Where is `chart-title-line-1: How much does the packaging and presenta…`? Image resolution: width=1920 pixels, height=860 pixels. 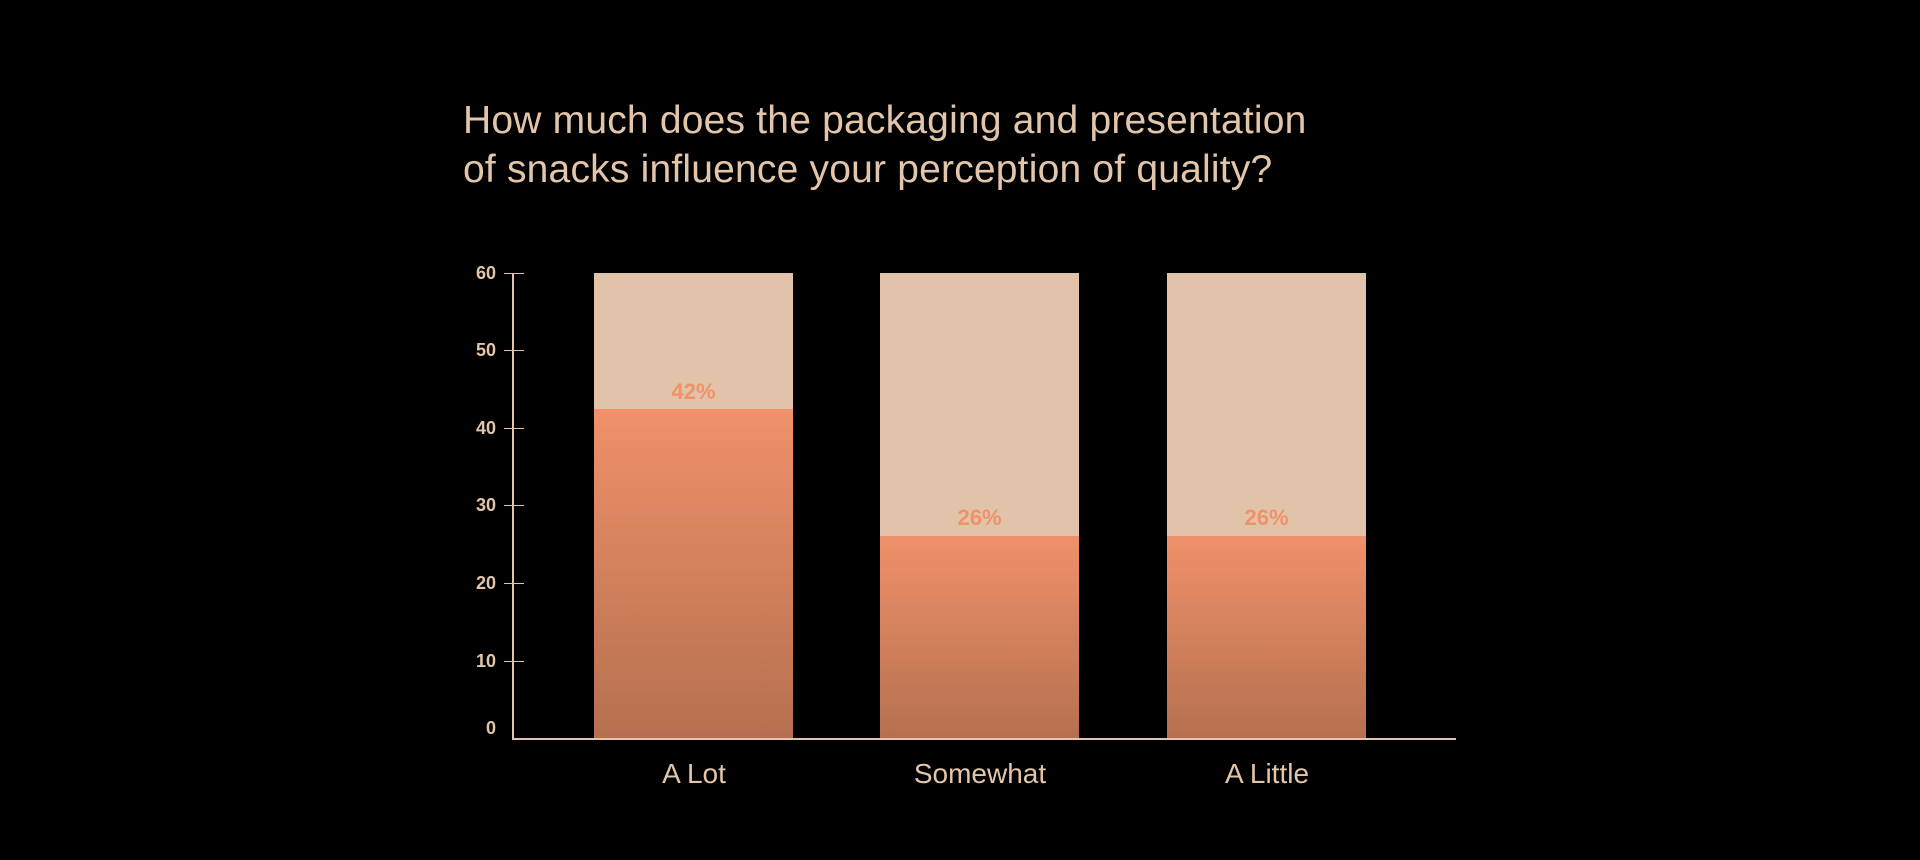
chart-title-line-1: How much does the packaging and presenta… is located at coordinates (885, 120).